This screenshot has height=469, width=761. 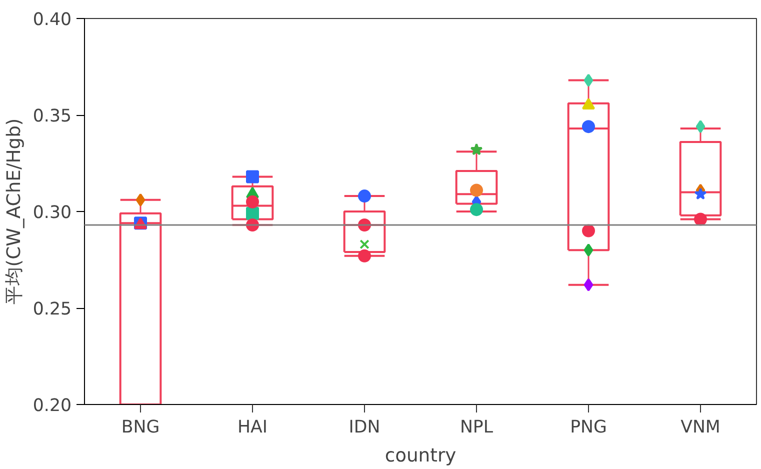 I want to click on y-tick-label: 0.40, so click(x=52, y=20).